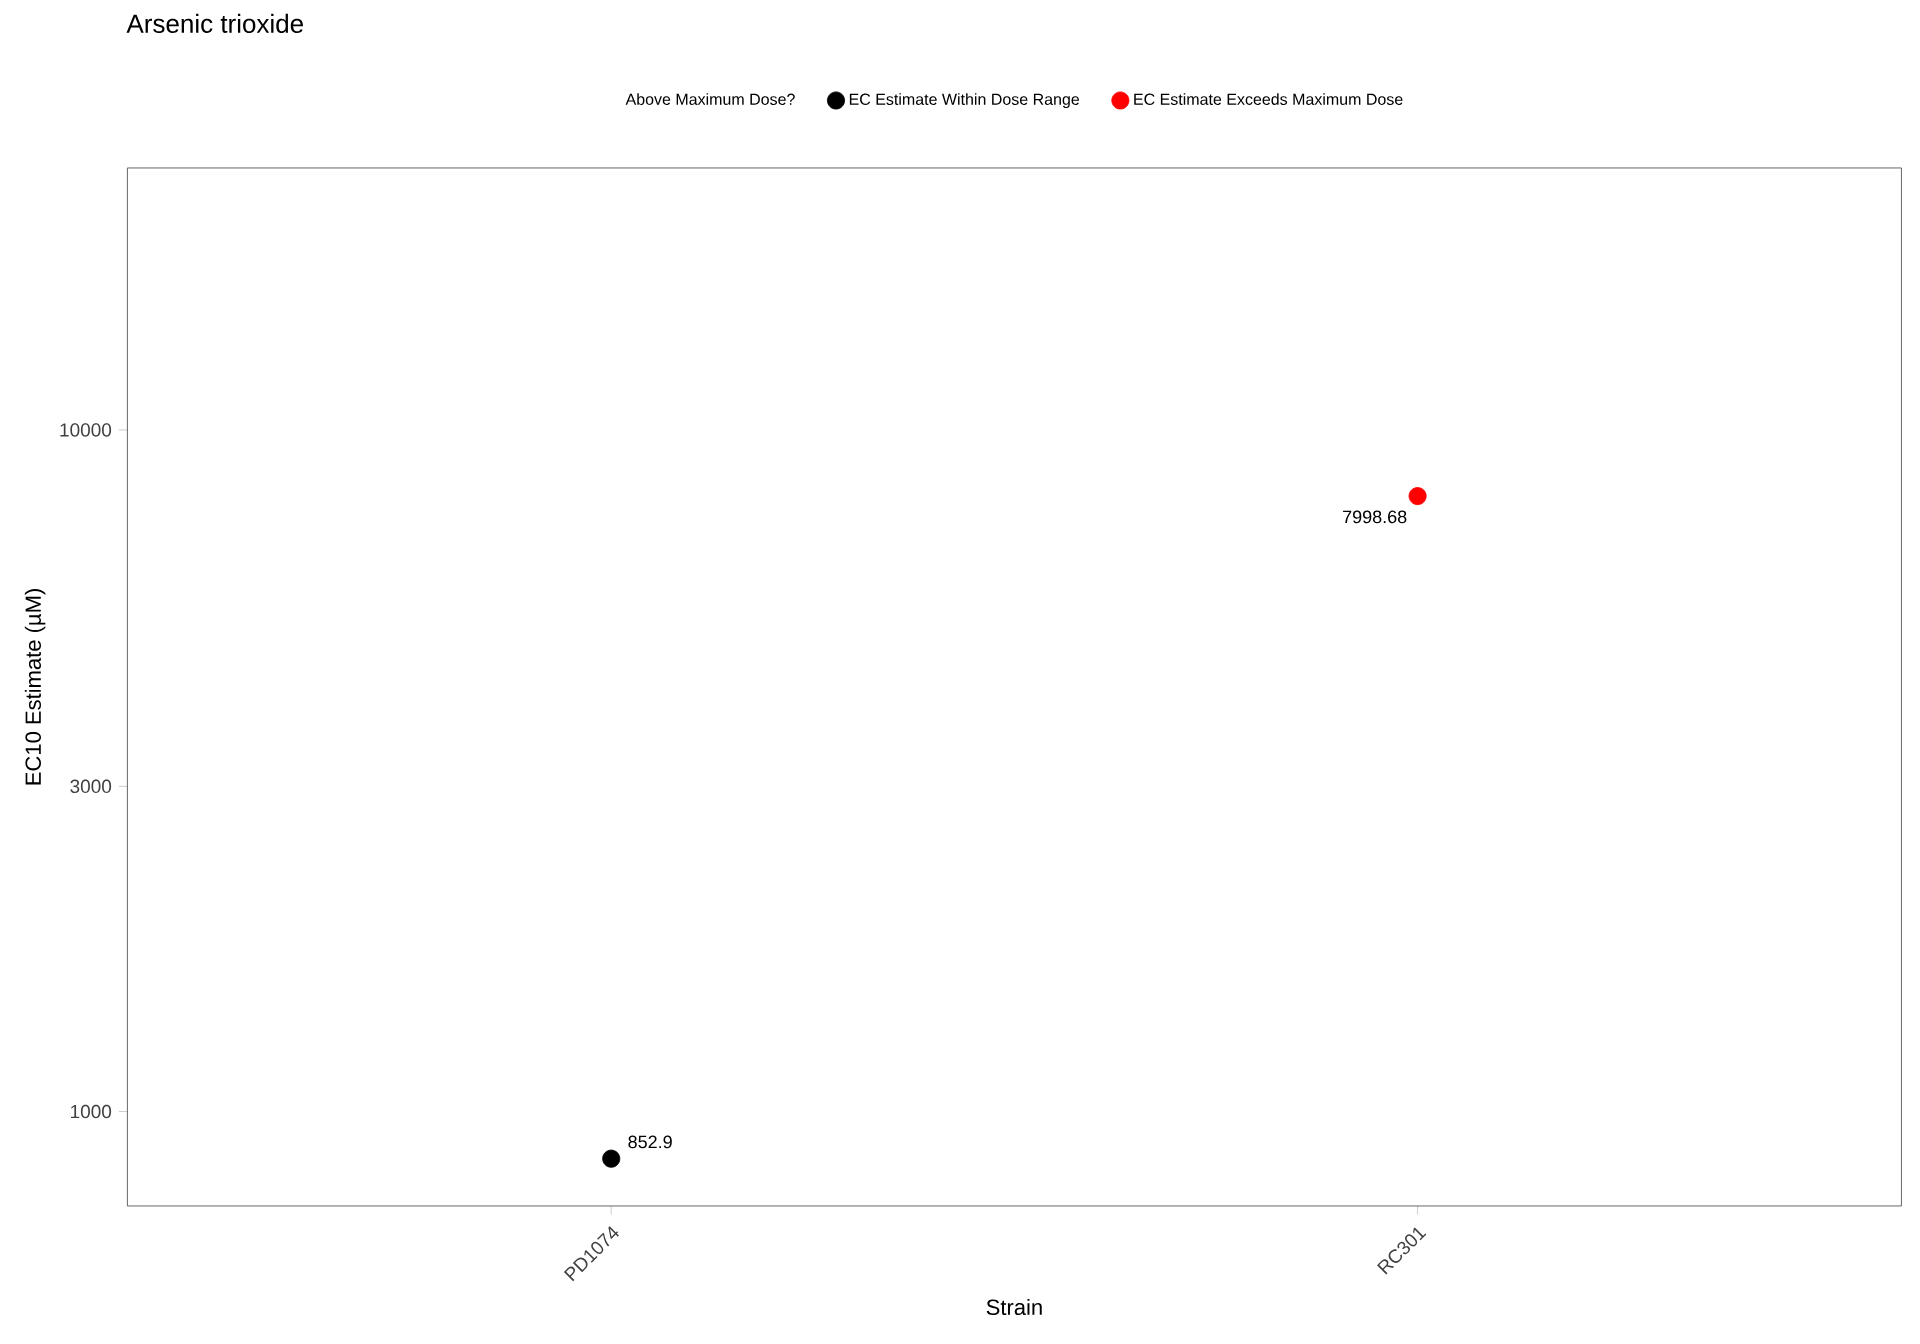 The height and width of the screenshot is (1344, 1920). I want to click on chart-title: Arsenic trioxide, so click(214, 23).